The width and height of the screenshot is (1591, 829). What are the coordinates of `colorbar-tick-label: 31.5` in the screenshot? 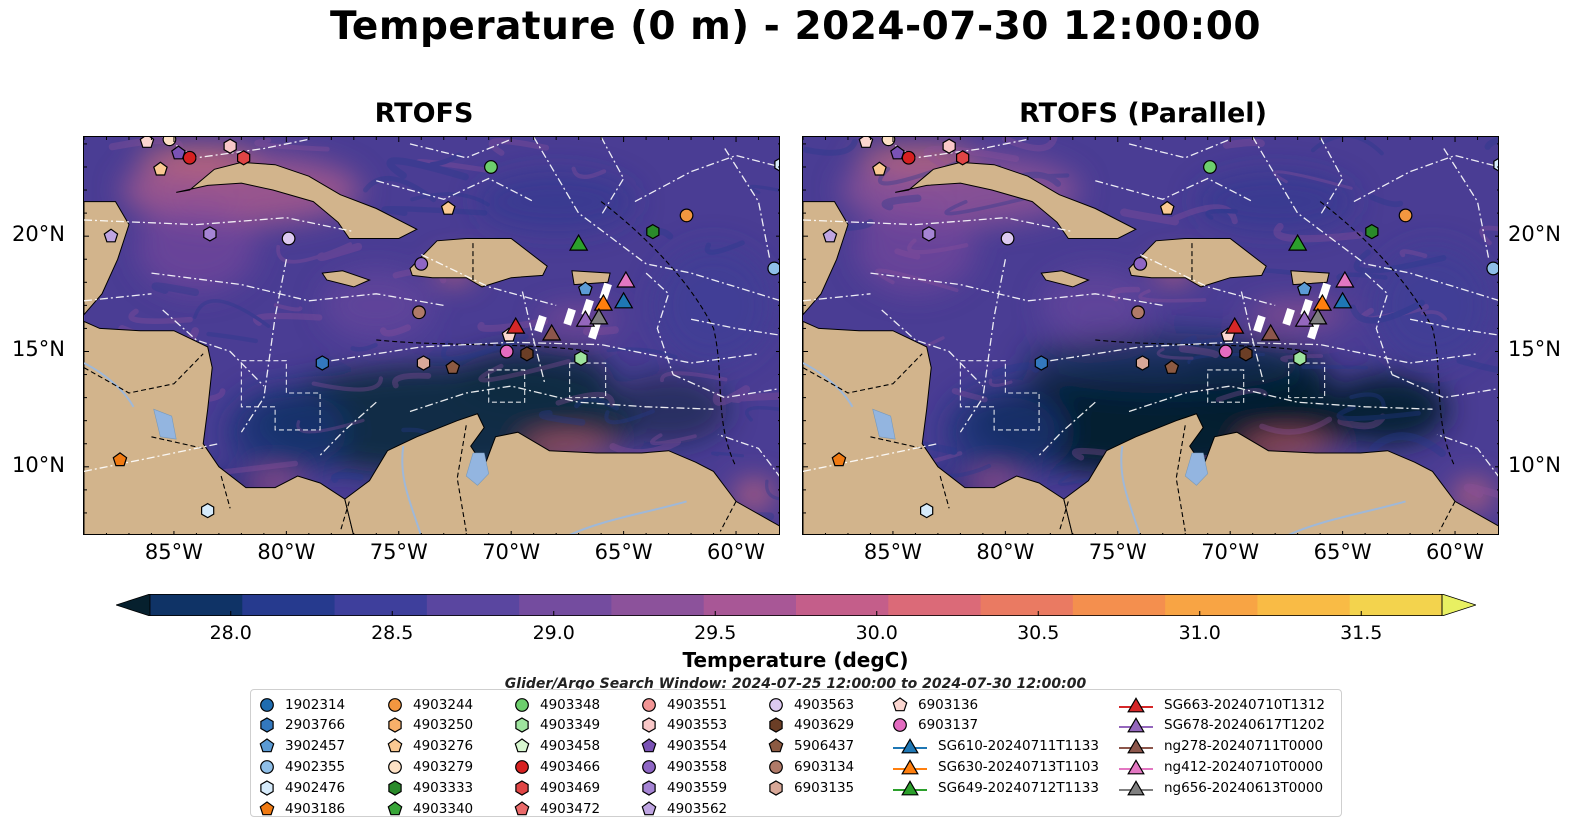 It's located at (1361, 633).